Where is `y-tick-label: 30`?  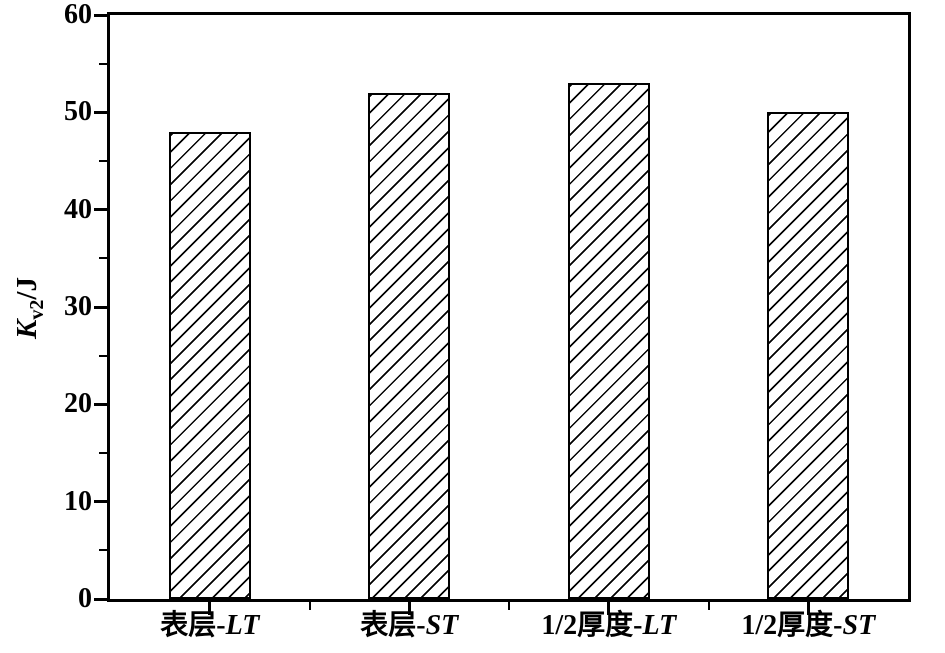 y-tick-label: 30 is located at coordinates (78, 306).